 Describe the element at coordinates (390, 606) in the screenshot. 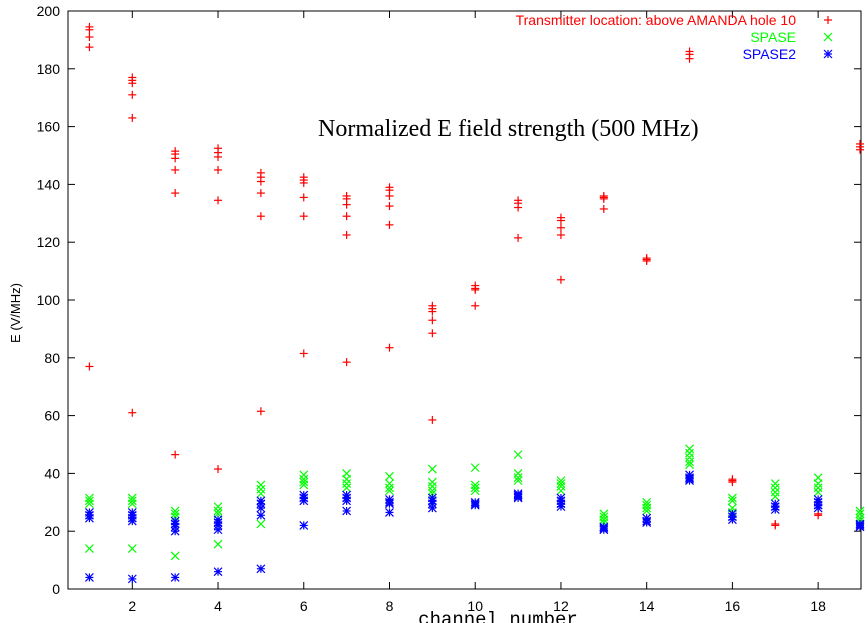

I see `x-tick-label: 8` at that location.